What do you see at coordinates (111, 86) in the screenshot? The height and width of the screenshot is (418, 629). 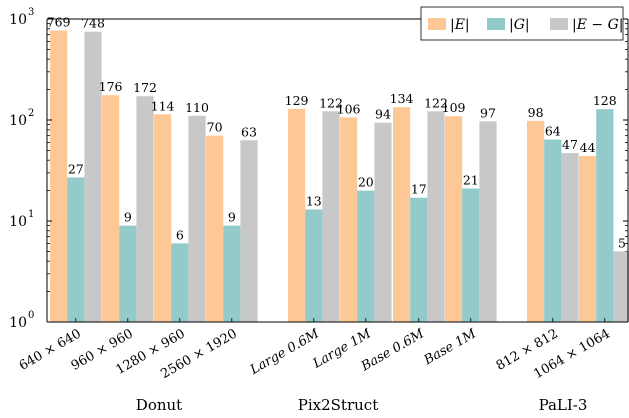 I see `data-label: 176` at bounding box center [111, 86].